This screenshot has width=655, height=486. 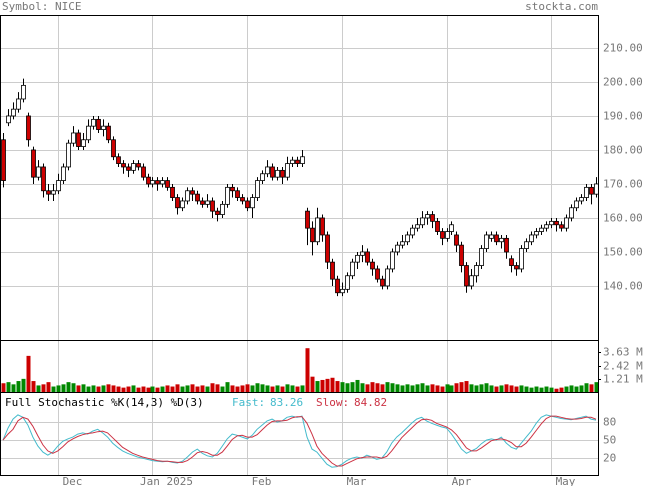 I want to click on x-tick-label: Jan 2025, so click(x=166, y=480).